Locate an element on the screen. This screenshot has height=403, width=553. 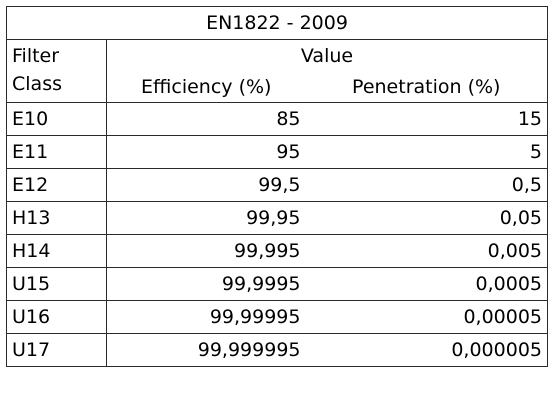
penetration-cell: 15 is located at coordinates (427, 119).